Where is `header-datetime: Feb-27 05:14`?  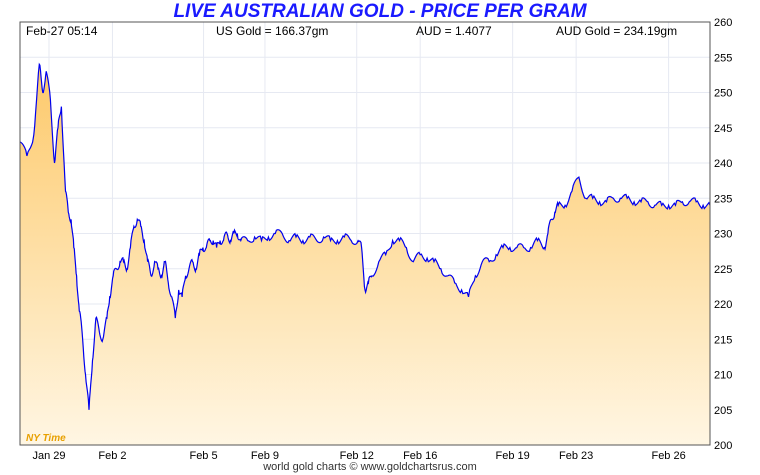
header-datetime: Feb-27 05:14 is located at coordinates (62, 31).